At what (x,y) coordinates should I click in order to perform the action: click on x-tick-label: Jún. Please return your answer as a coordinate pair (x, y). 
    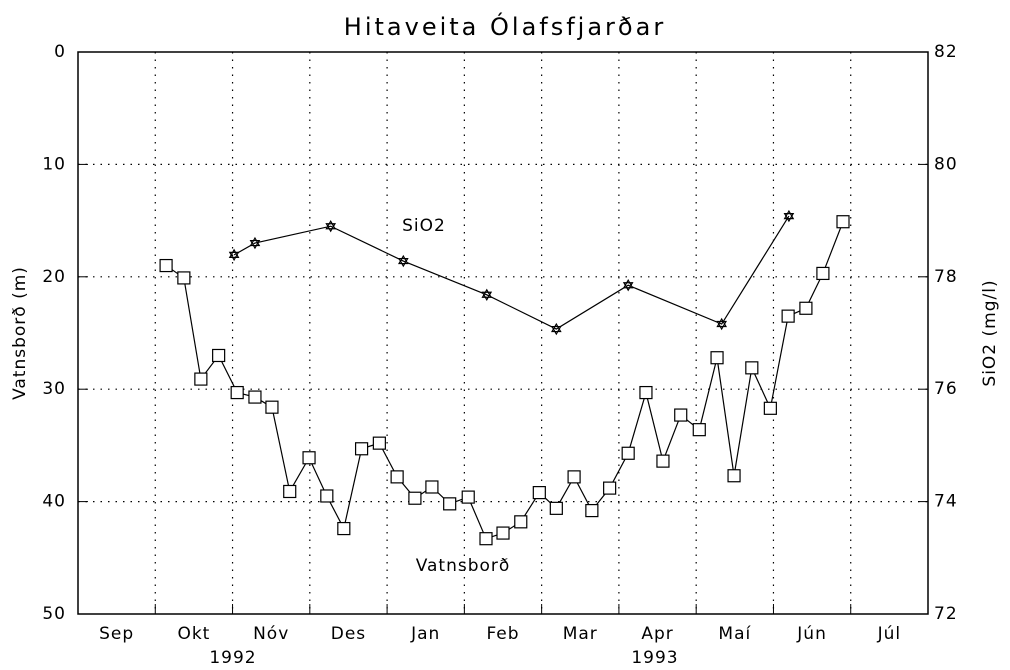
    Looking at the image, I should click on (811, 634).